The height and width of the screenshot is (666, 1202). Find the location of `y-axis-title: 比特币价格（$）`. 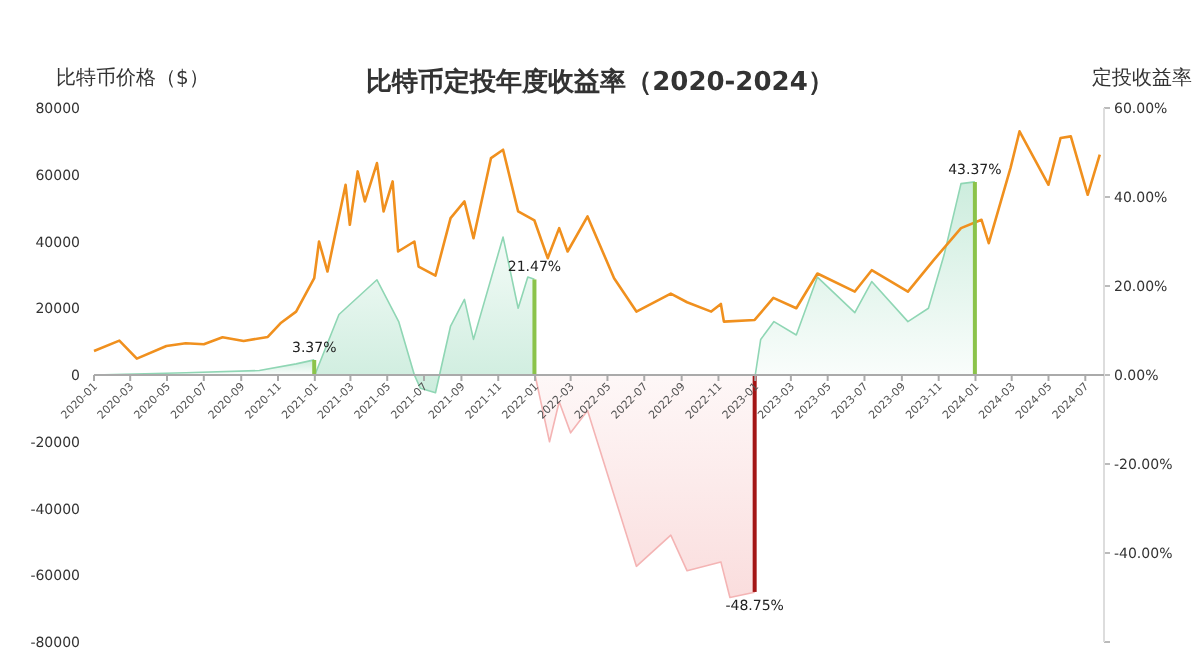

y-axis-title: 比特币价格（$） is located at coordinates (132, 78).